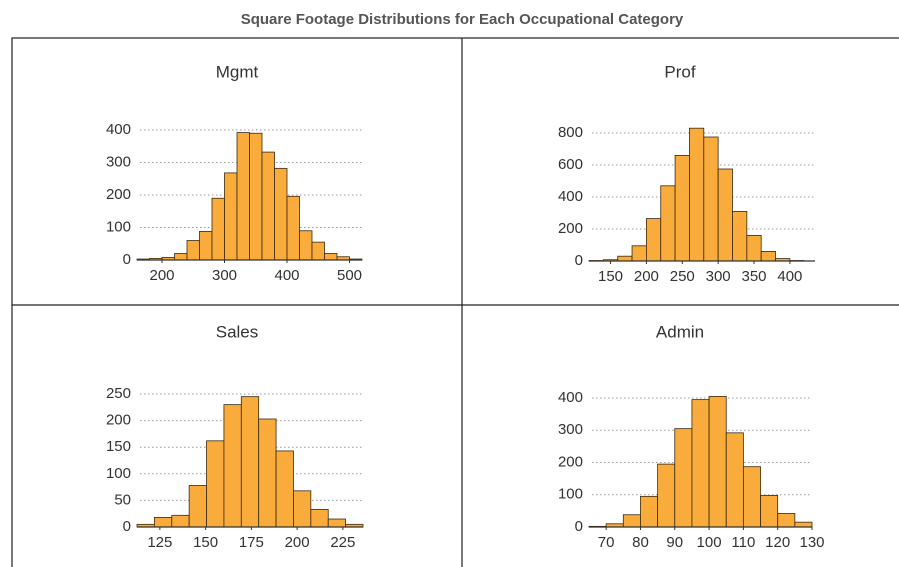 Image resolution: width=899 pixels, height=567 pixels. I want to click on y-tick-label: 600, so click(570, 164).